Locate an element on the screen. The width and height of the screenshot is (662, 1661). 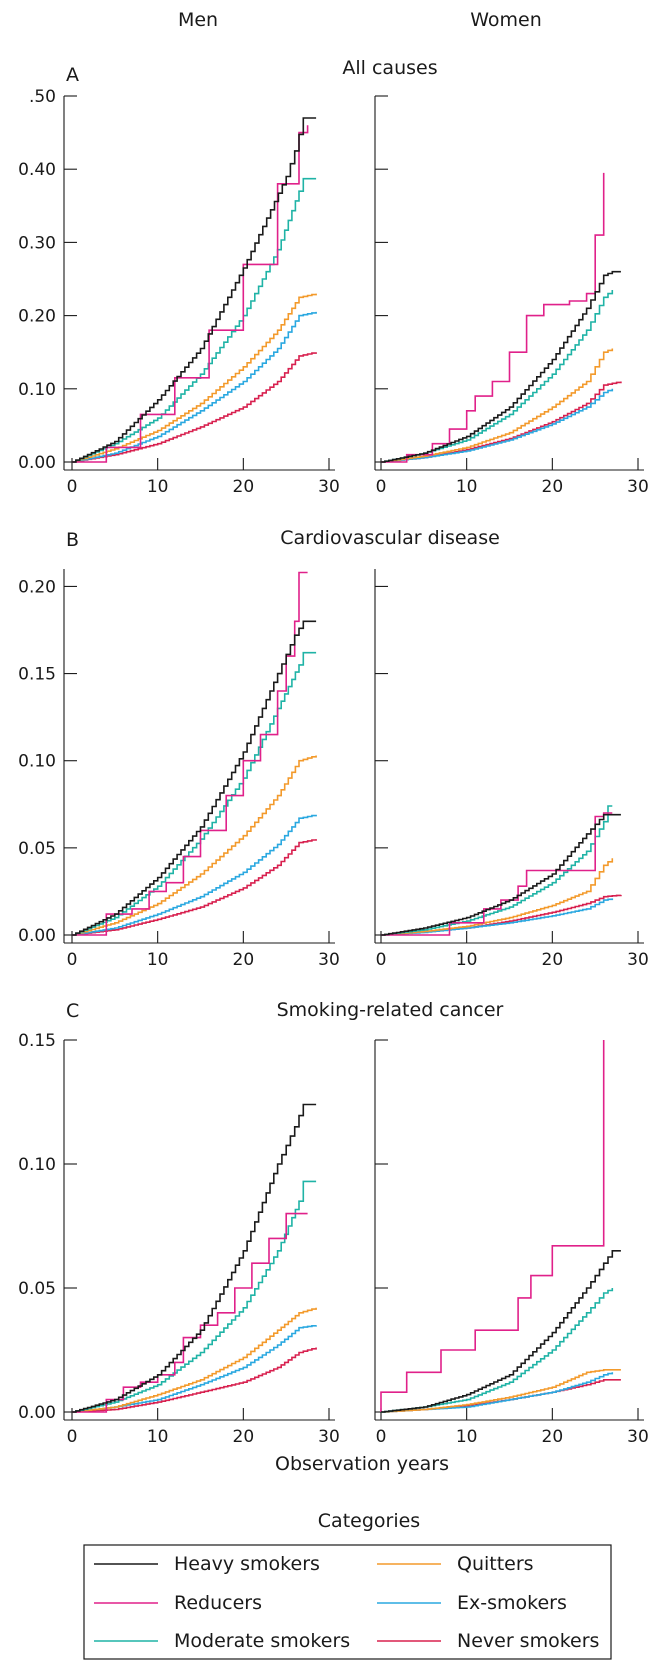
plot-men: 0.00 0.05 0.10 0.15 0 10 20 30 is located at coordinates (179, 1239).